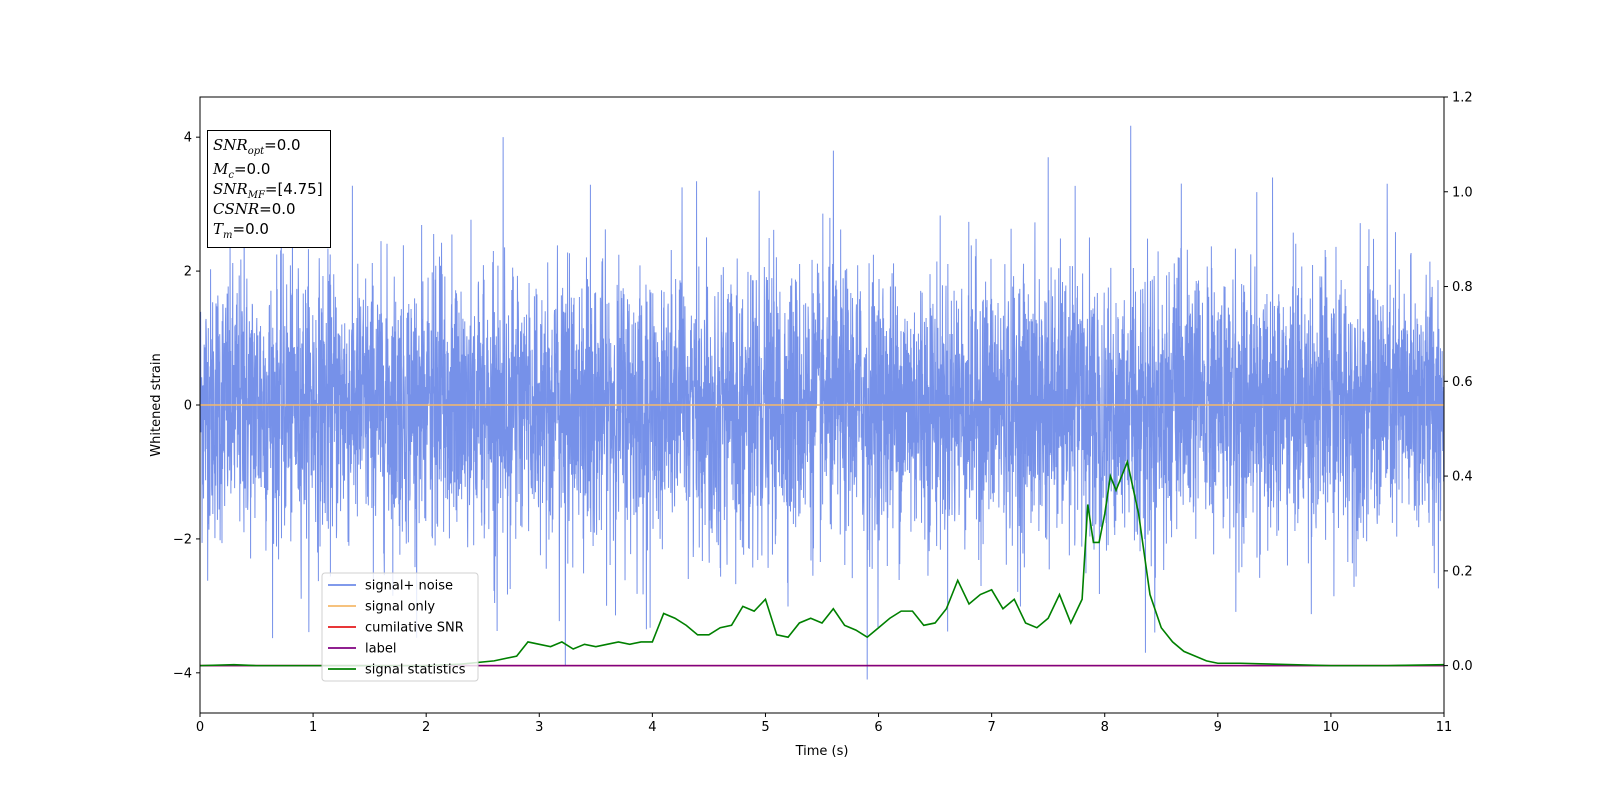  Describe the element at coordinates (1444, 727) in the screenshot. I see `x-tick-label: 11` at that location.